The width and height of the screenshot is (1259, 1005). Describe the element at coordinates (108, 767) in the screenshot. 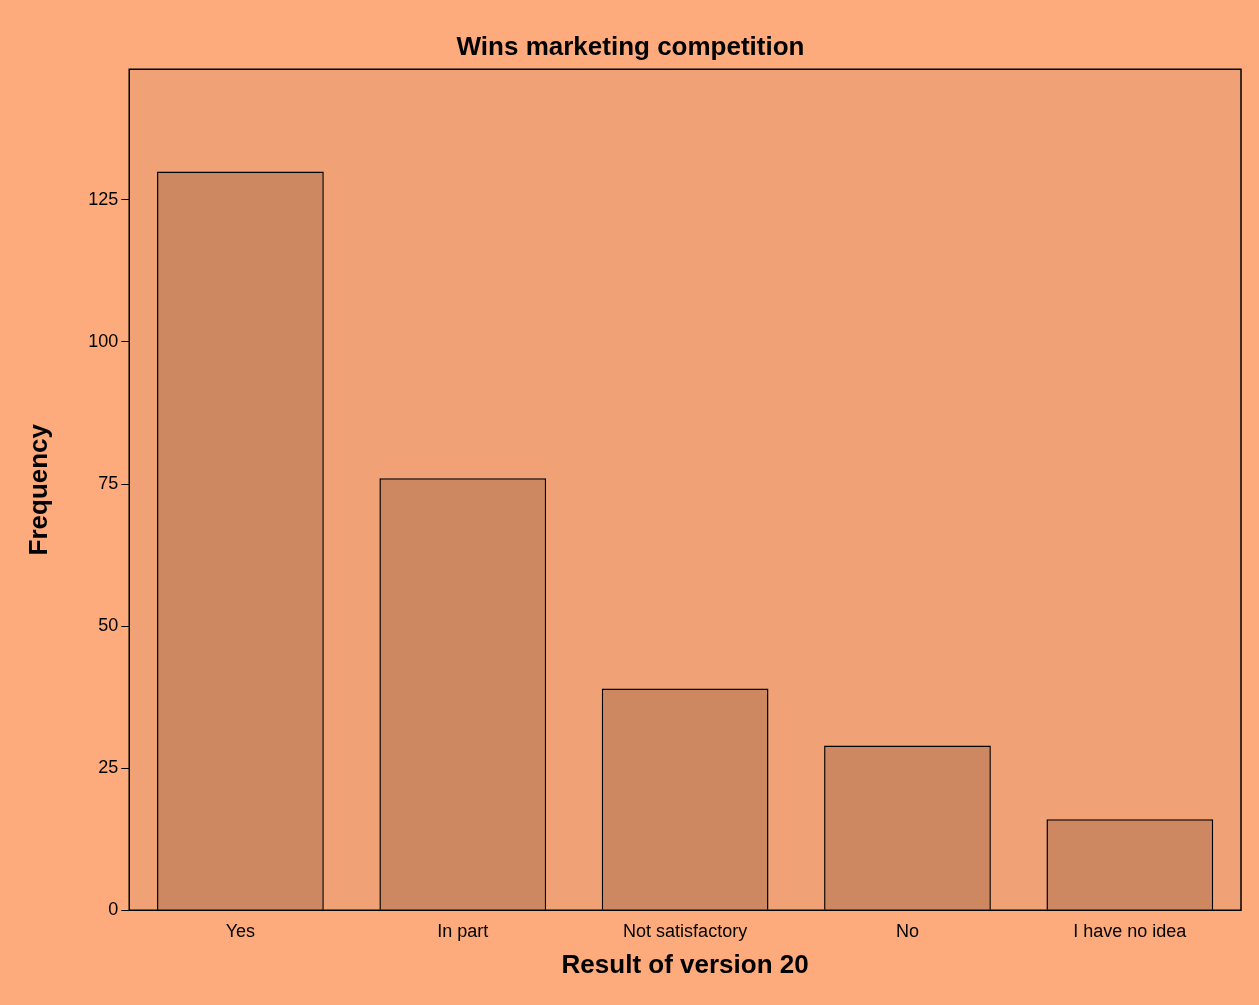

I see `y-tick-label: 25` at that location.